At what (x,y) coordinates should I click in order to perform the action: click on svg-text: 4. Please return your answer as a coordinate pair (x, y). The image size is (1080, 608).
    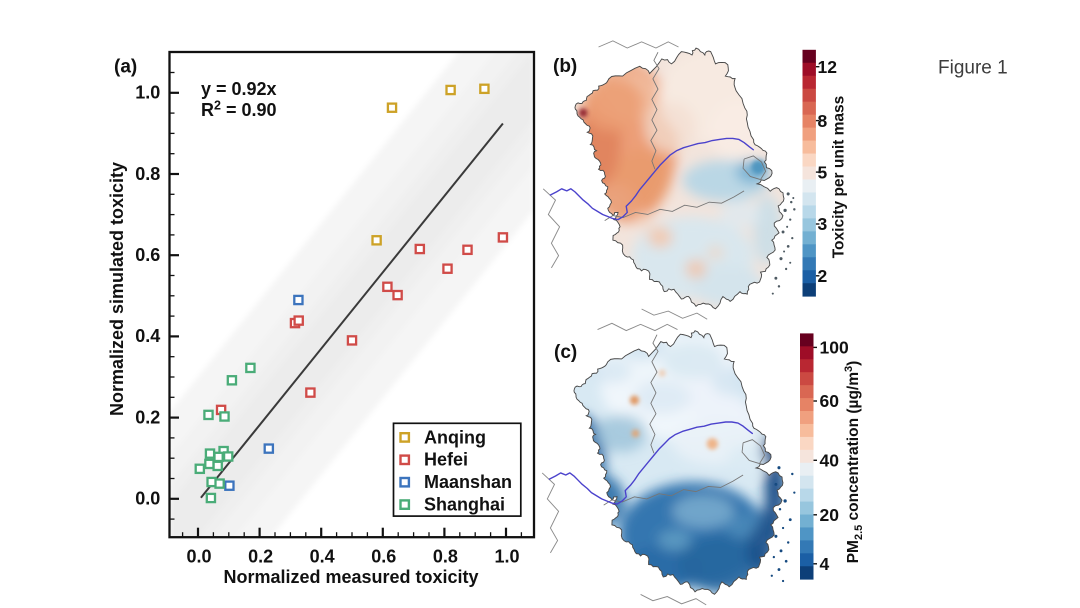
    Looking at the image, I should click on (825, 564).